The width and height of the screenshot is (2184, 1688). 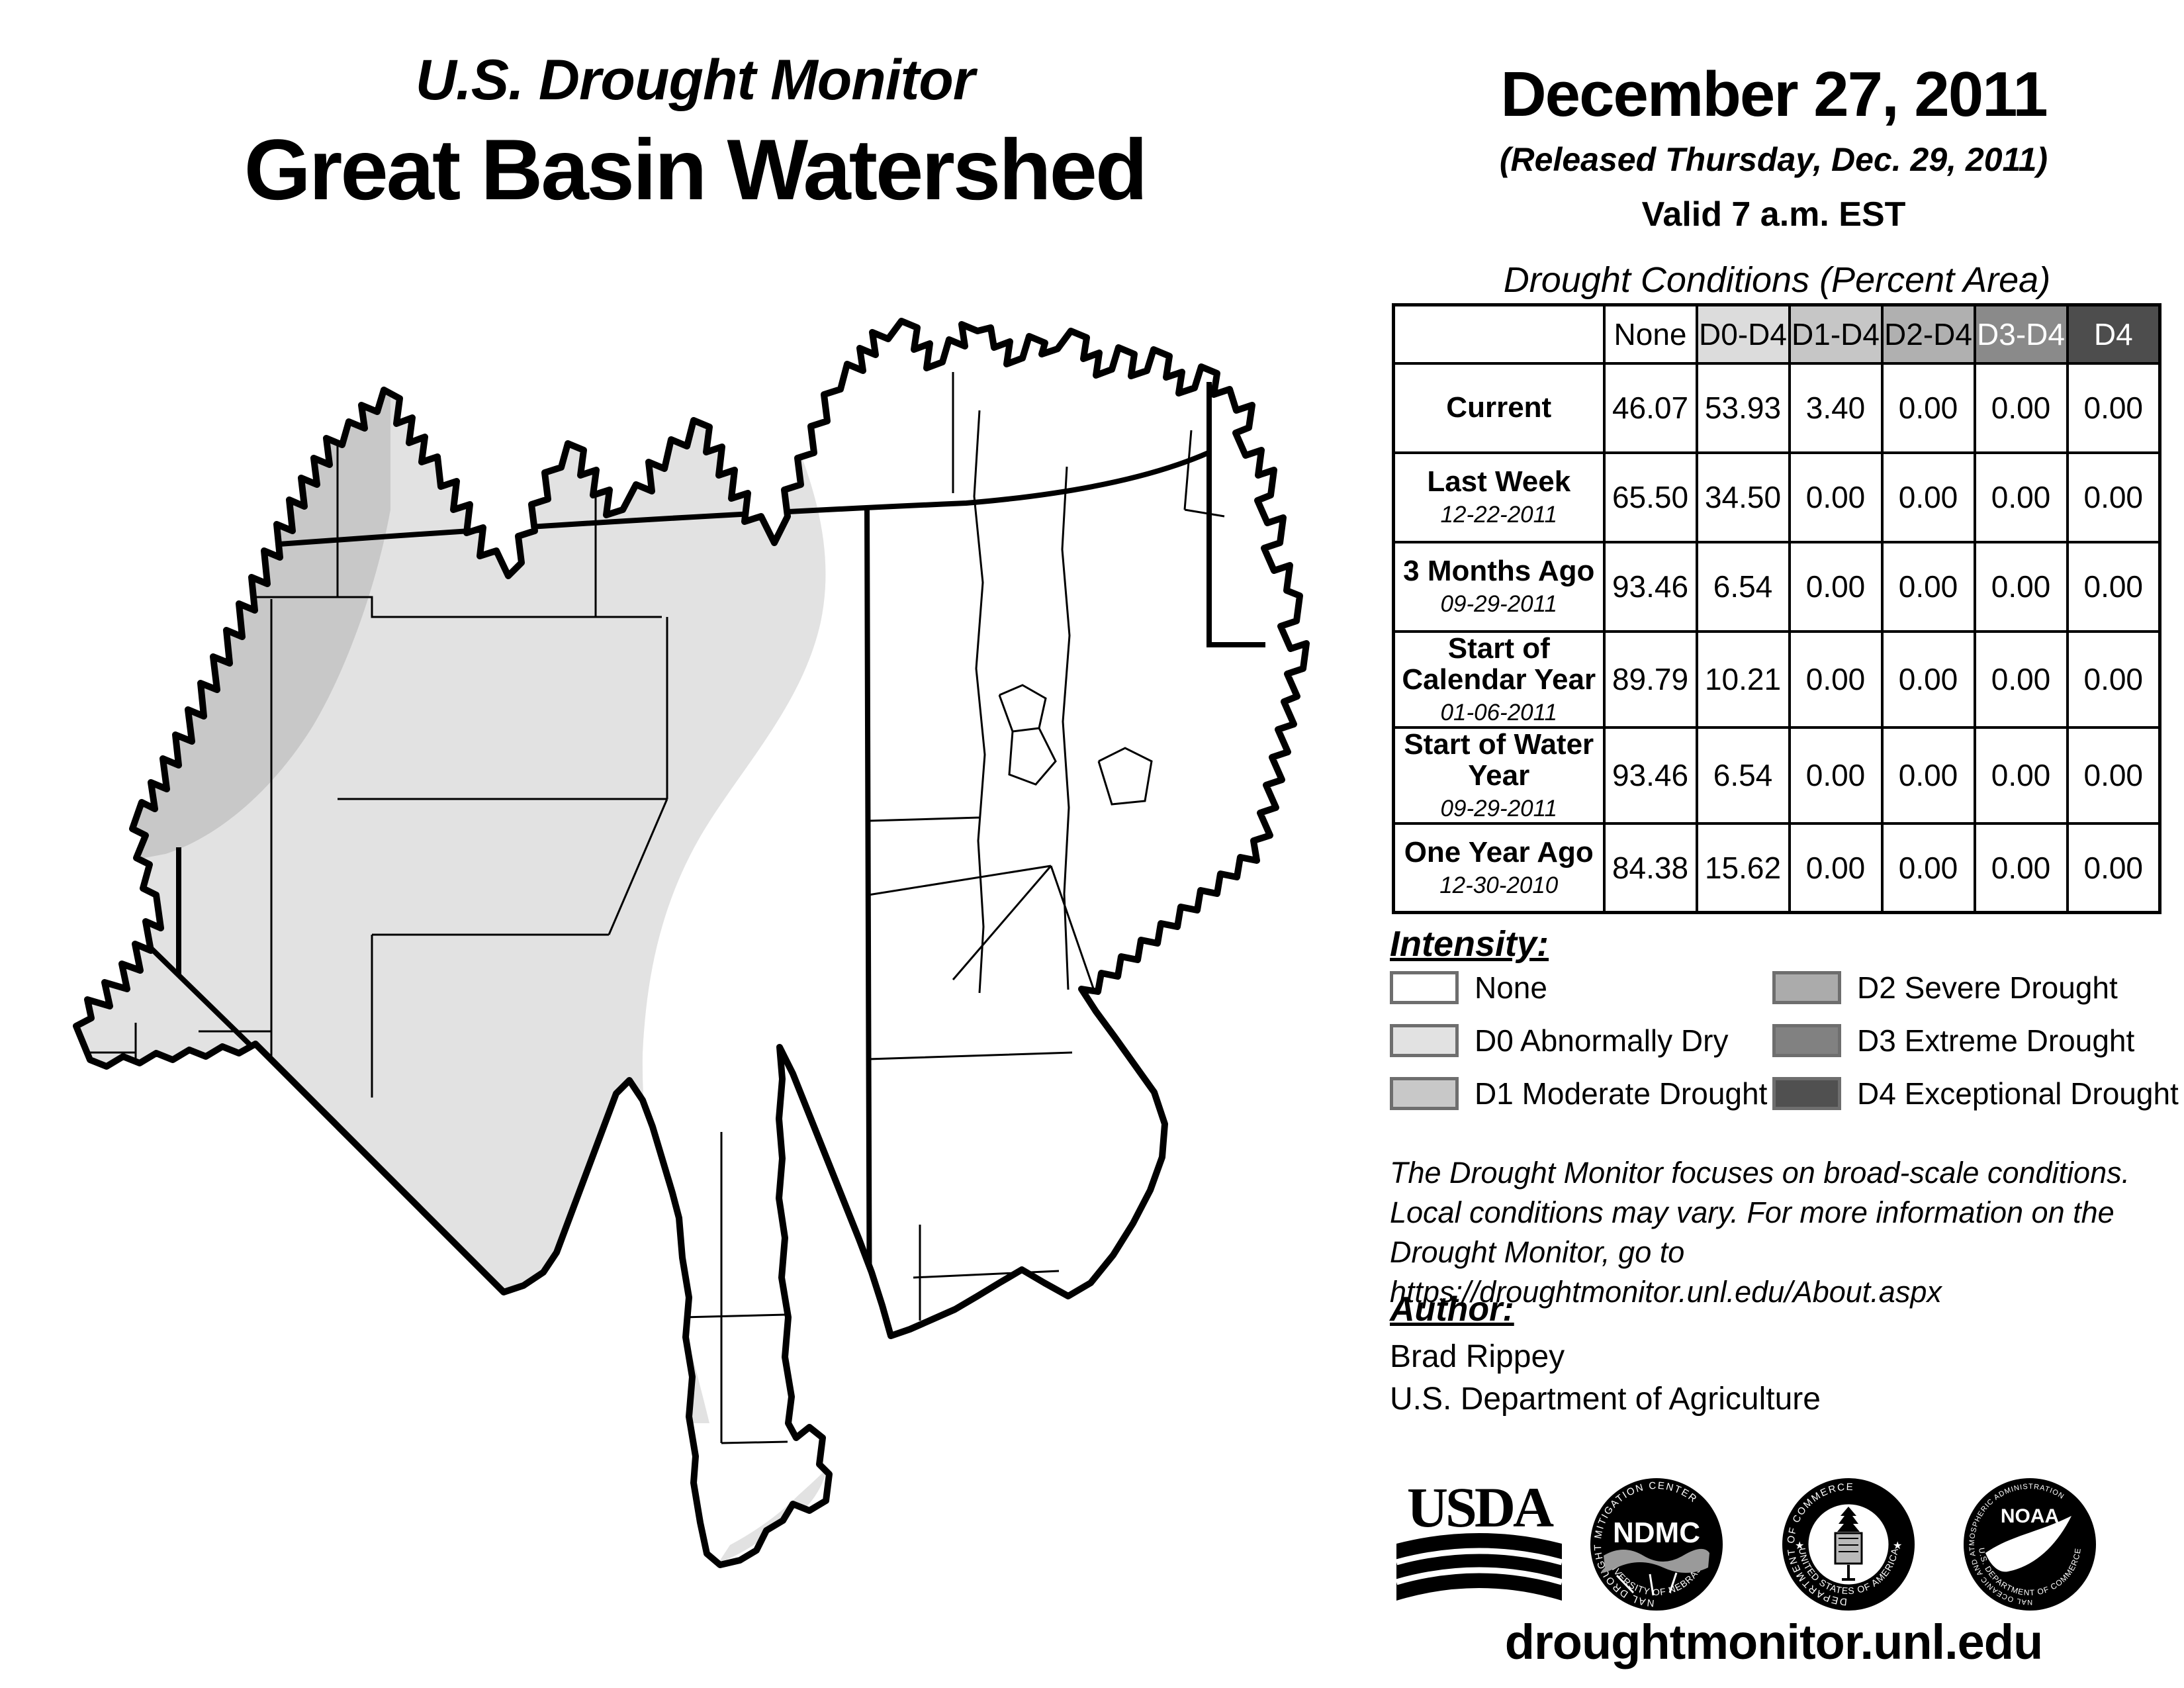 What do you see at coordinates (1498, 514) in the screenshot?
I see `row-date: 12-22-2011` at bounding box center [1498, 514].